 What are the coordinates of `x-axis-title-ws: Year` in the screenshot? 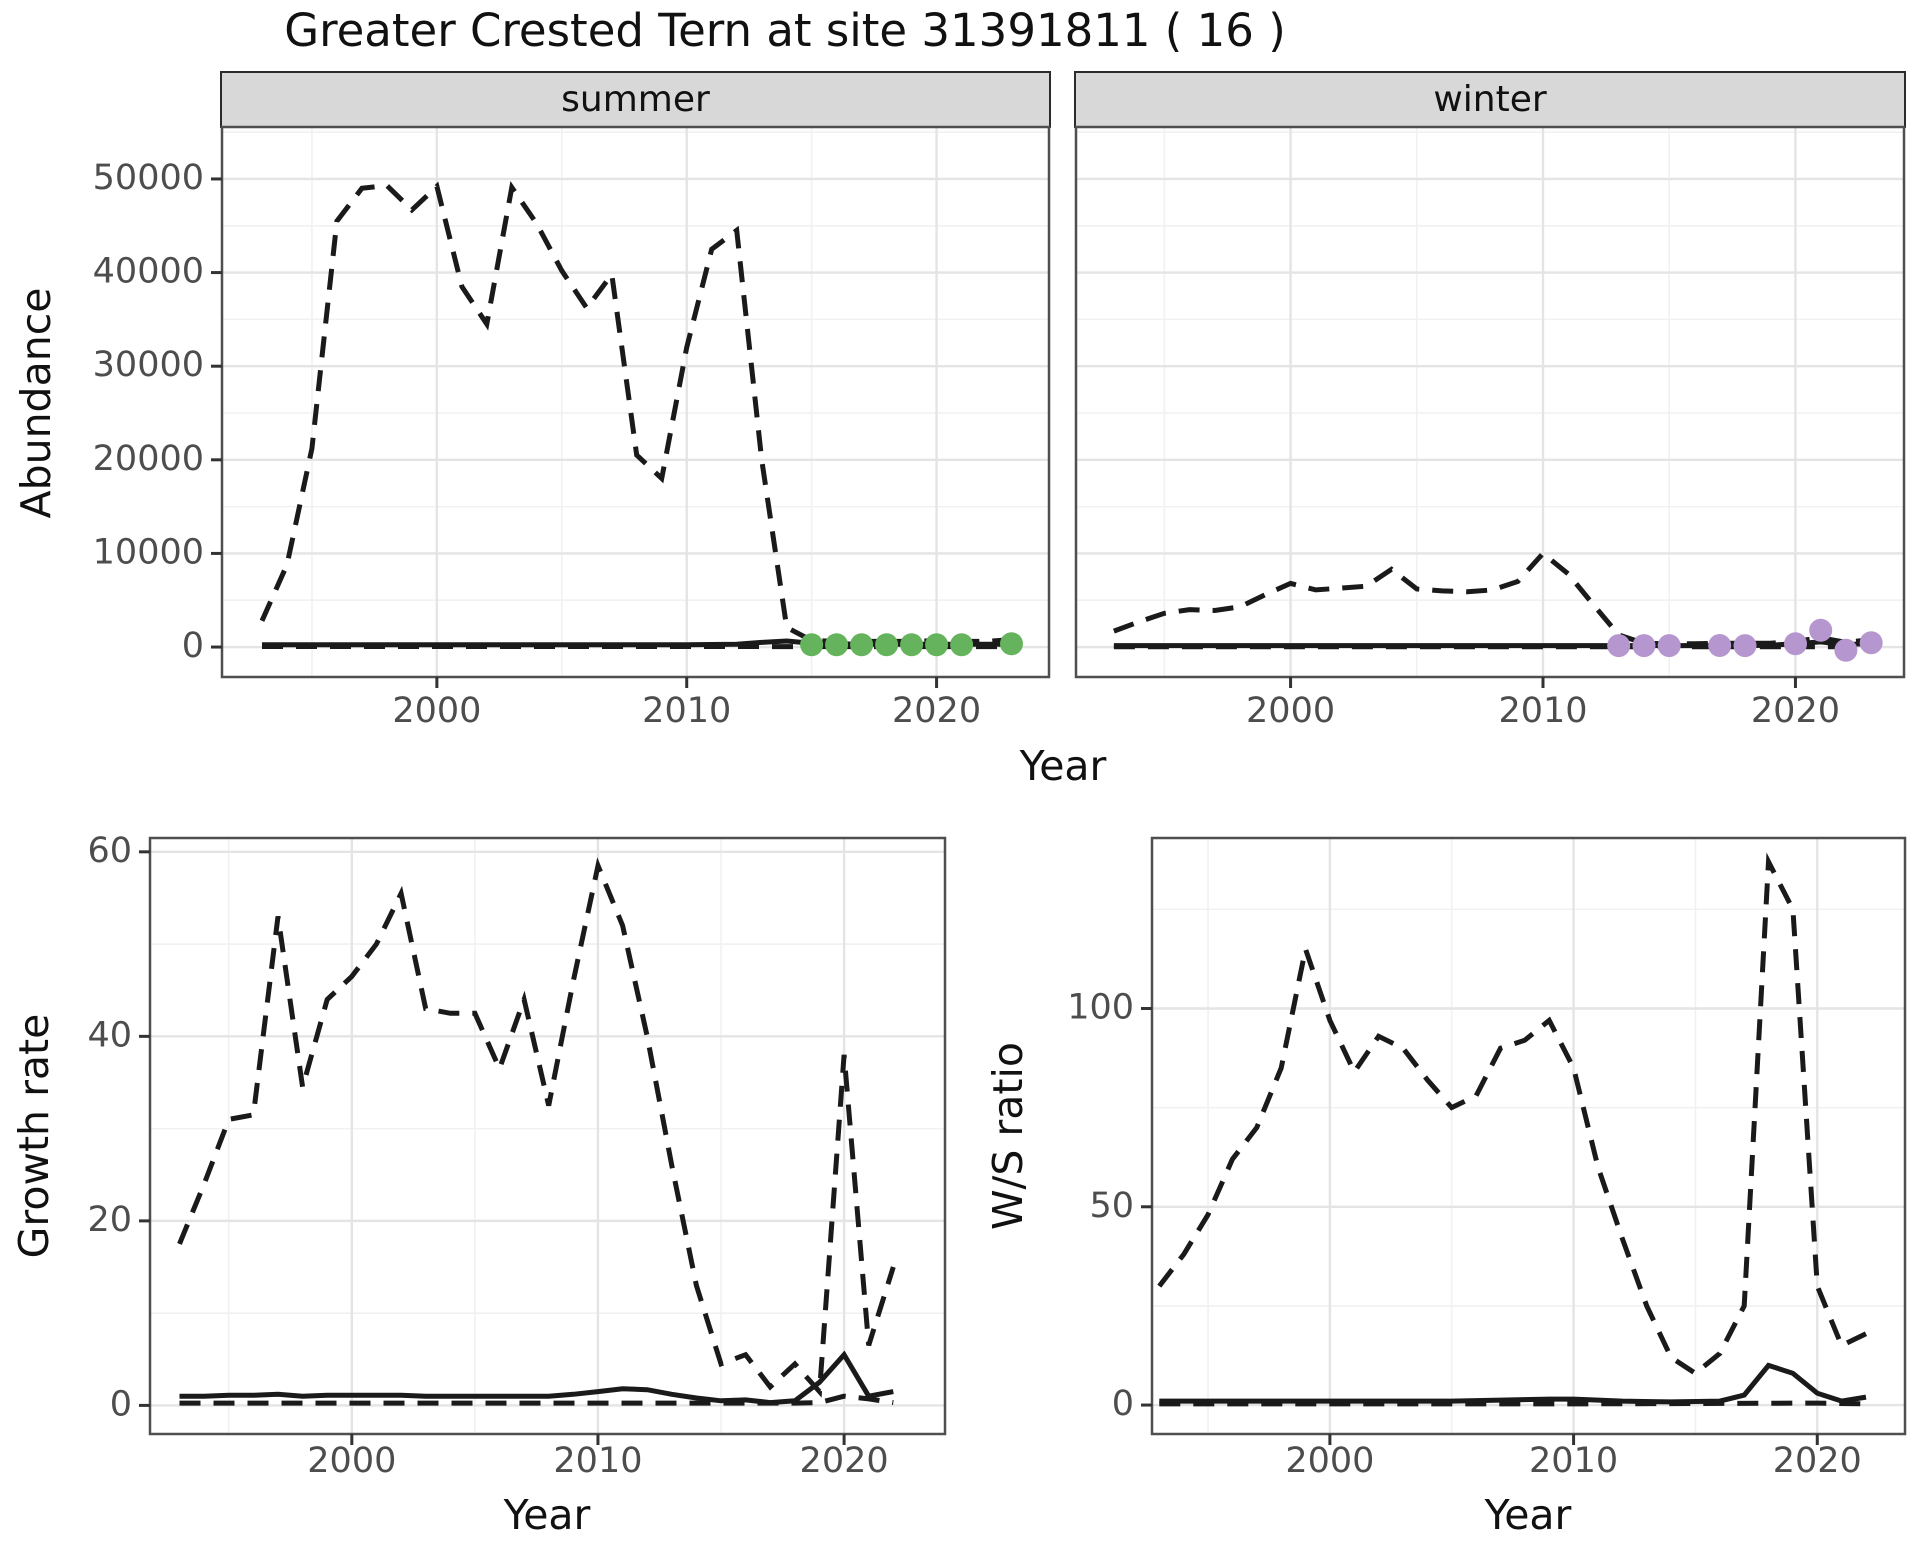 It's located at (1528, 1515).